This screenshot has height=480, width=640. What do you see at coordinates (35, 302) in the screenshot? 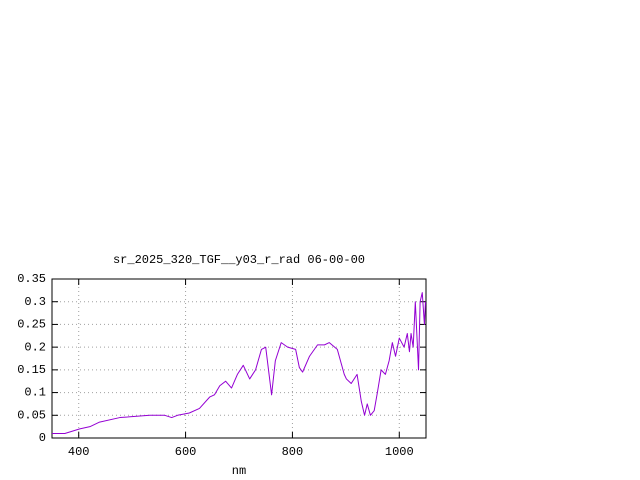
I see `y-tick-label: 0.3` at bounding box center [35, 302].